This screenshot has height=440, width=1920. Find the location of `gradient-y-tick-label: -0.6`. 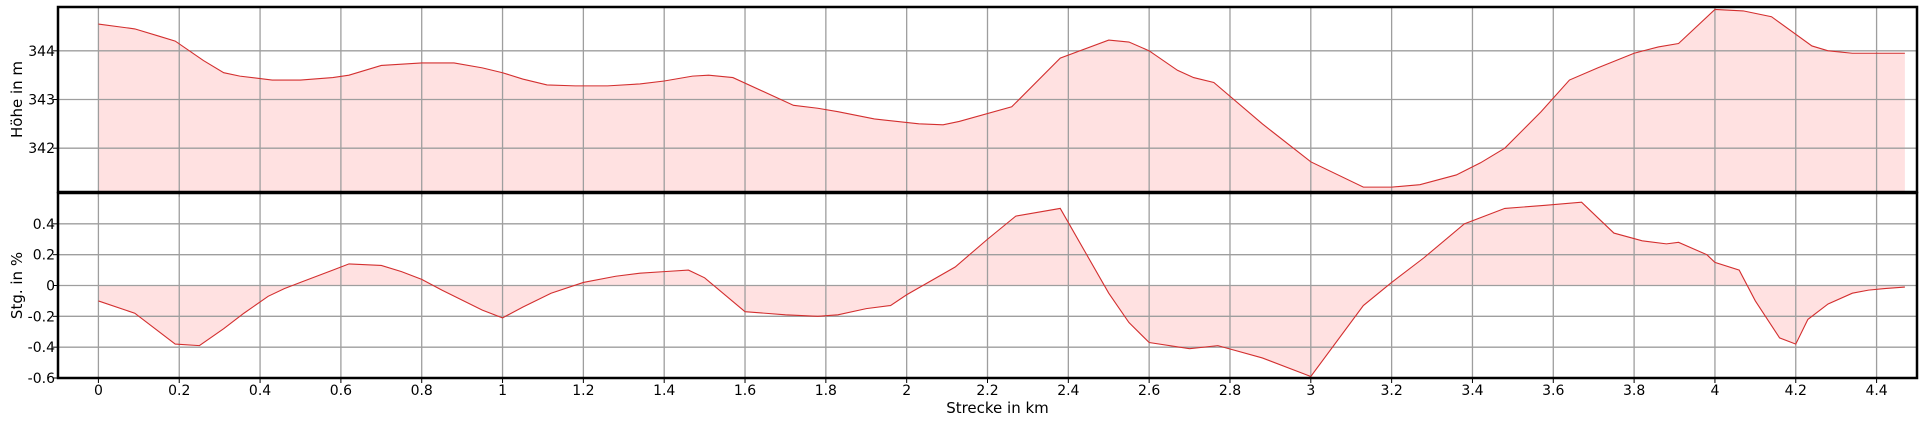

gradient-y-tick-label: -0.6 is located at coordinates (41, 379).